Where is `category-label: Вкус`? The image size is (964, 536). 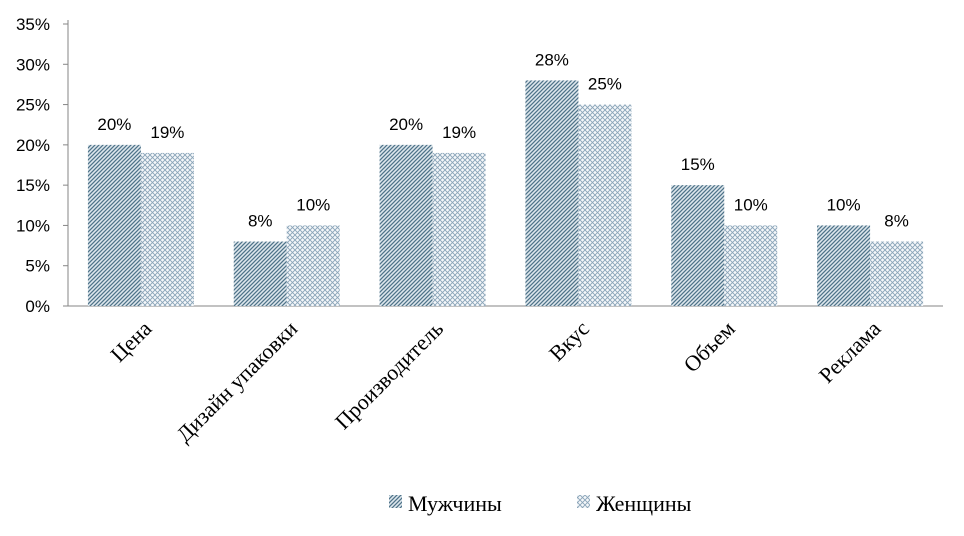 category-label: Вкус is located at coordinates (569, 341).